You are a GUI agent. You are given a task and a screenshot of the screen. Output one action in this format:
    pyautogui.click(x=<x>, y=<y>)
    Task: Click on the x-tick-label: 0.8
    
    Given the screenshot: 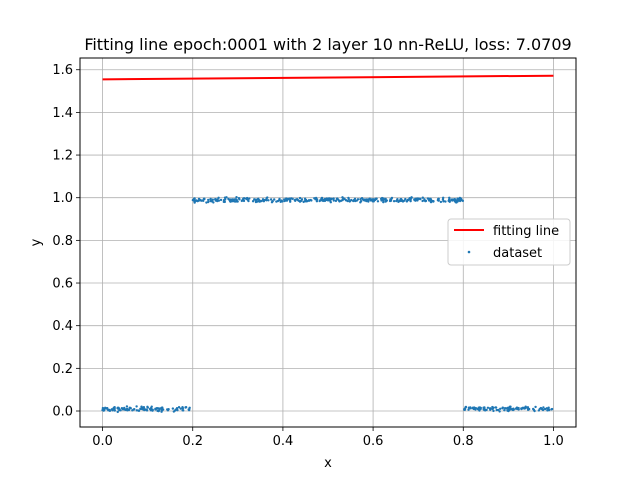 What is the action you would take?
    pyautogui.click(x=463, y=441)
    